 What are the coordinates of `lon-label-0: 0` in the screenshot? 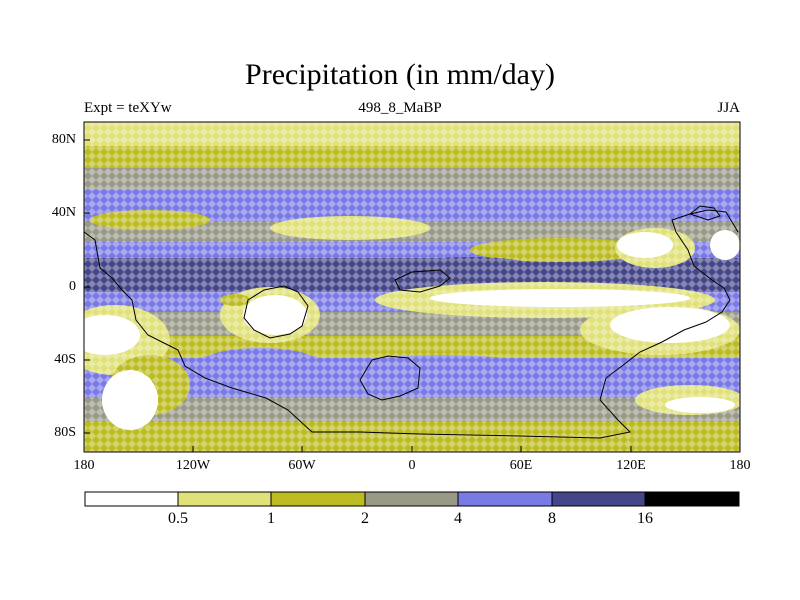 It's located at (412, 465).